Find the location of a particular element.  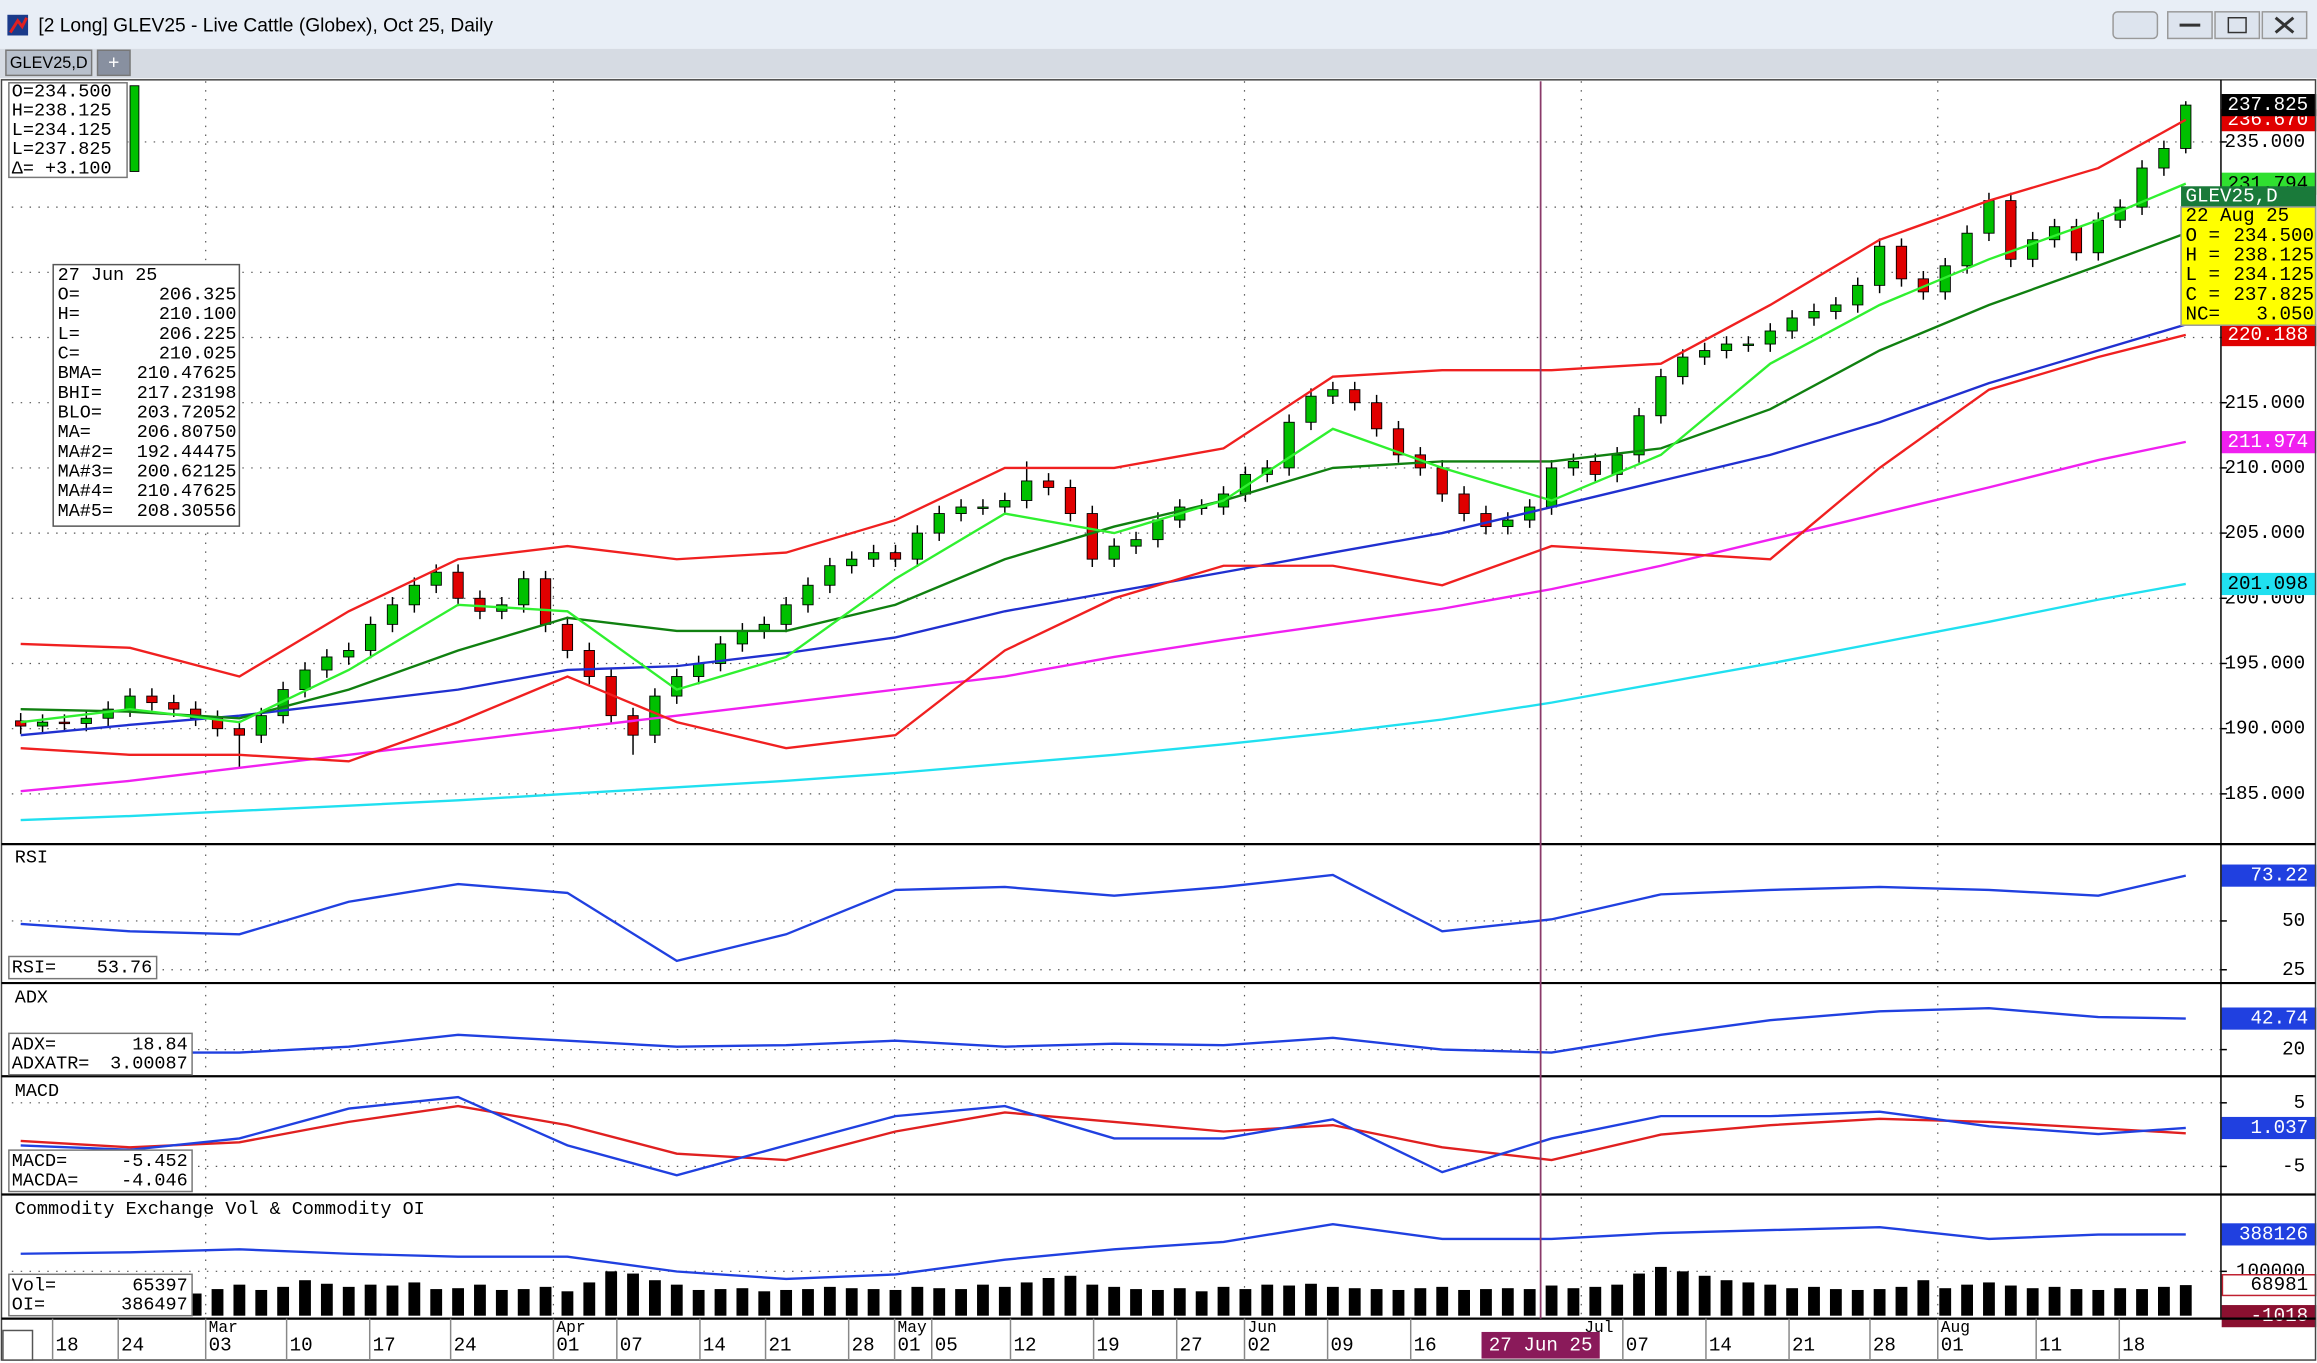

indicator-line is located at coordinates (1103, 1251).